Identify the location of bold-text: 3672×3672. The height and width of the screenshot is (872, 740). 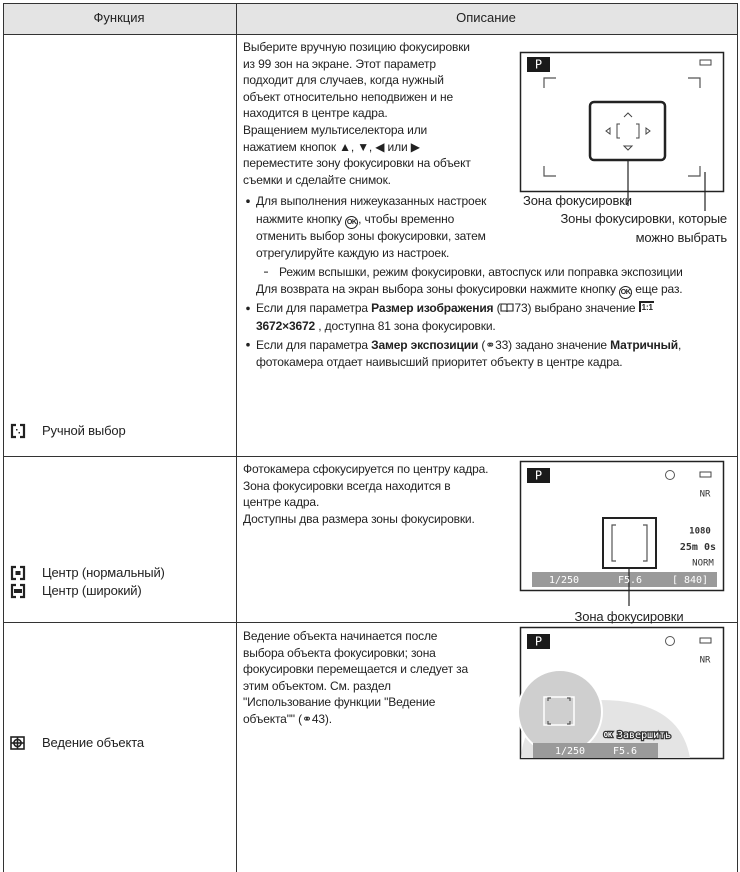
(286, 325).